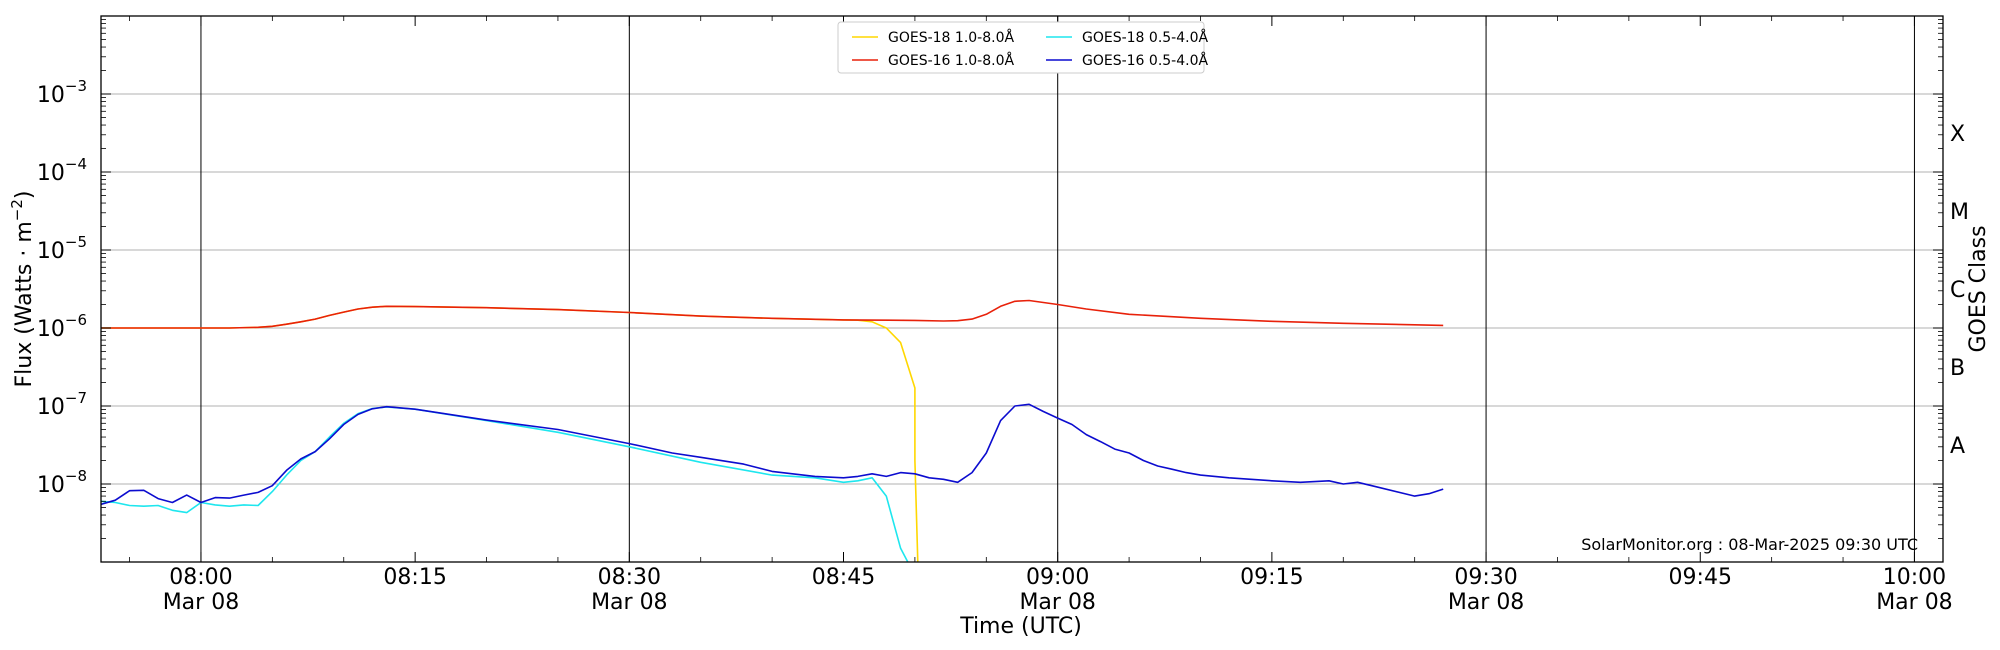 The image size is (2000, 650). Describe the element at coordinates (62, 404) in the screenshot. I see `y-tick-label: 10⁻⁷` at that location.